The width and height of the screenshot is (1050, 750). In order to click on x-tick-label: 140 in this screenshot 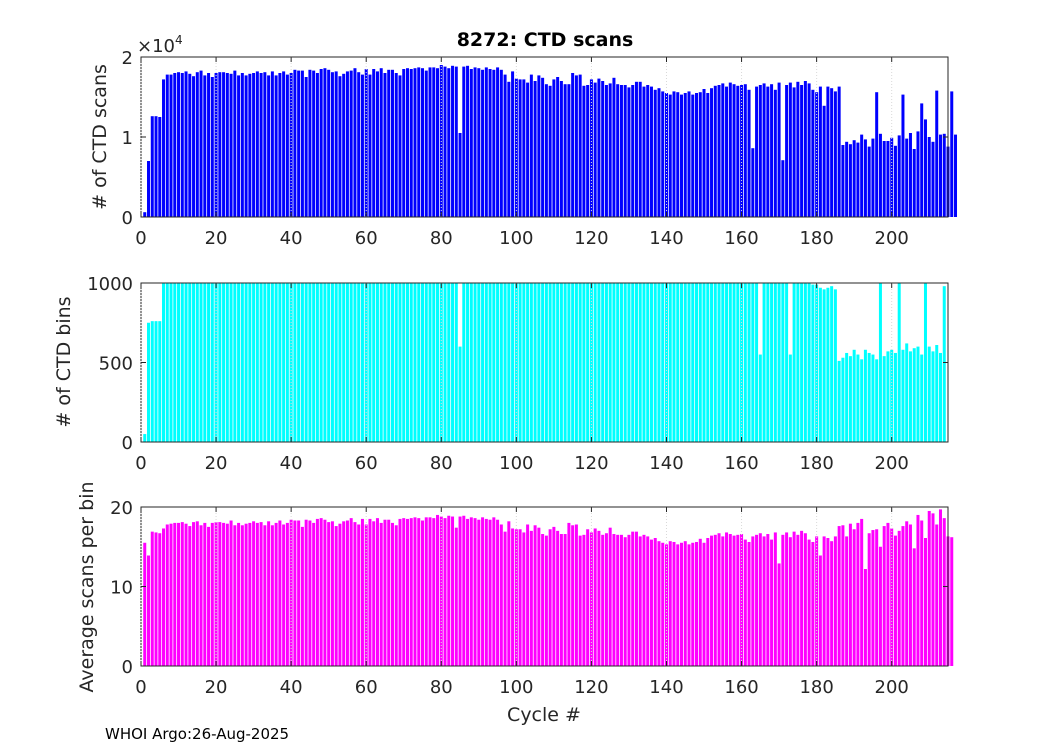, I will do `click(666, 687)`.